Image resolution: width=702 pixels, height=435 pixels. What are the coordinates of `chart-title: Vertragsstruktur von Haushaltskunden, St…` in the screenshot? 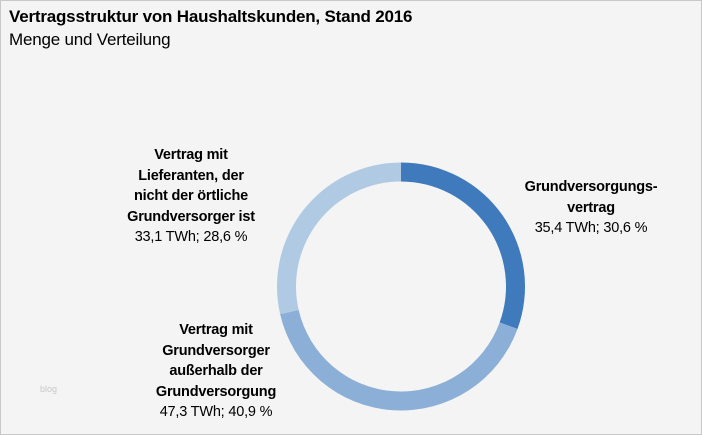 It's located at (211, 16).